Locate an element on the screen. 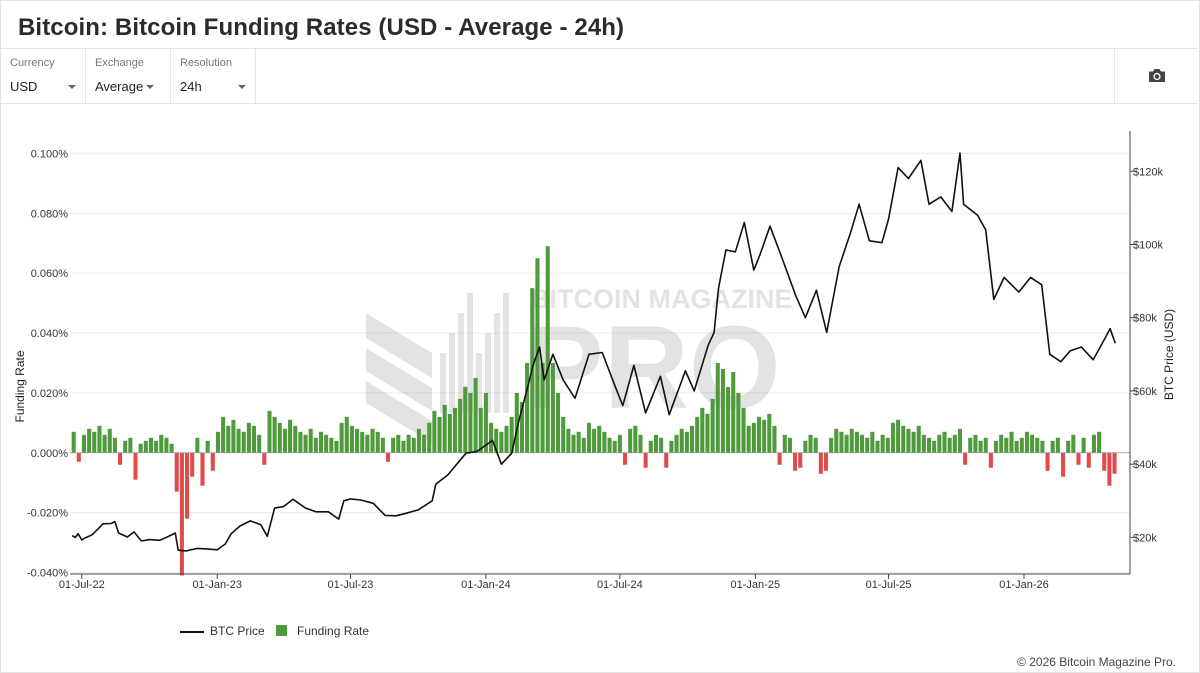  chevron-down-icon is located at coordinates (150, 87).